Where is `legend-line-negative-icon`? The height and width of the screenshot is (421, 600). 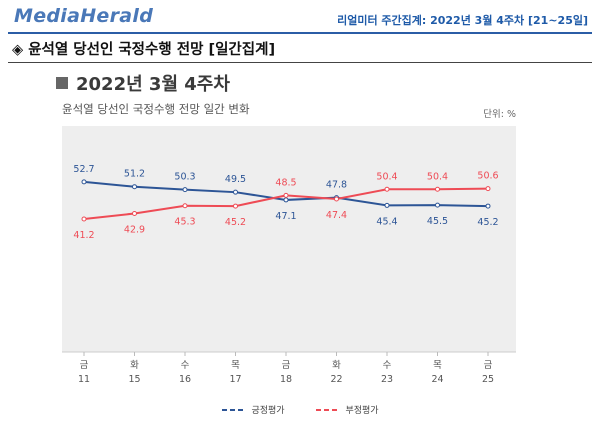 legend-line-negative-icon is located at coordinates (328, 409).